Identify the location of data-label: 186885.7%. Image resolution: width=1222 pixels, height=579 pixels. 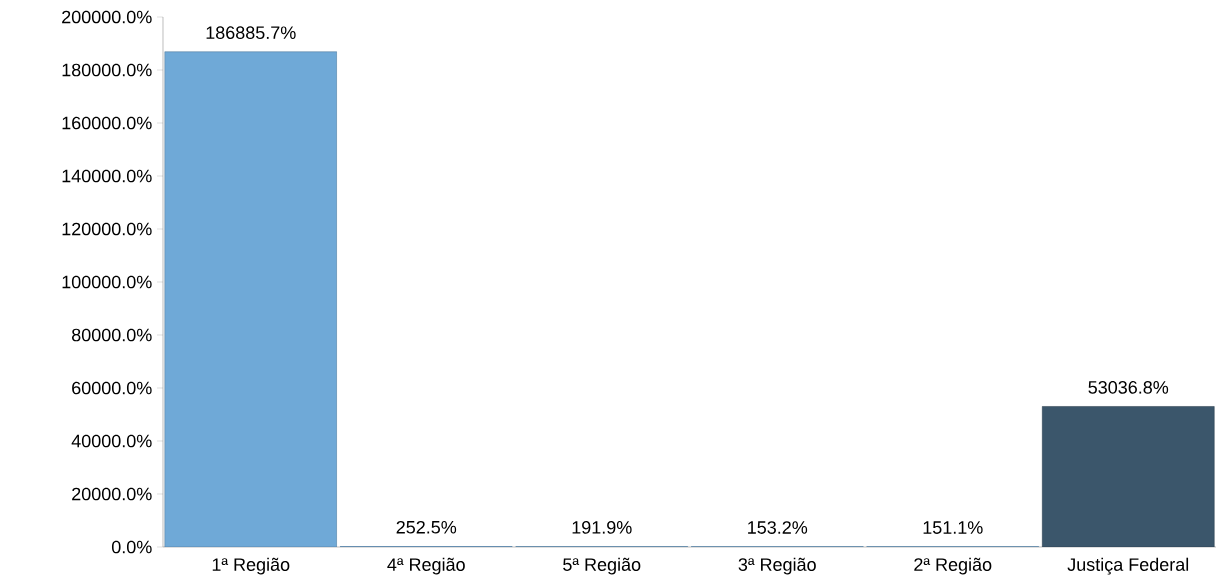
(251, 33).